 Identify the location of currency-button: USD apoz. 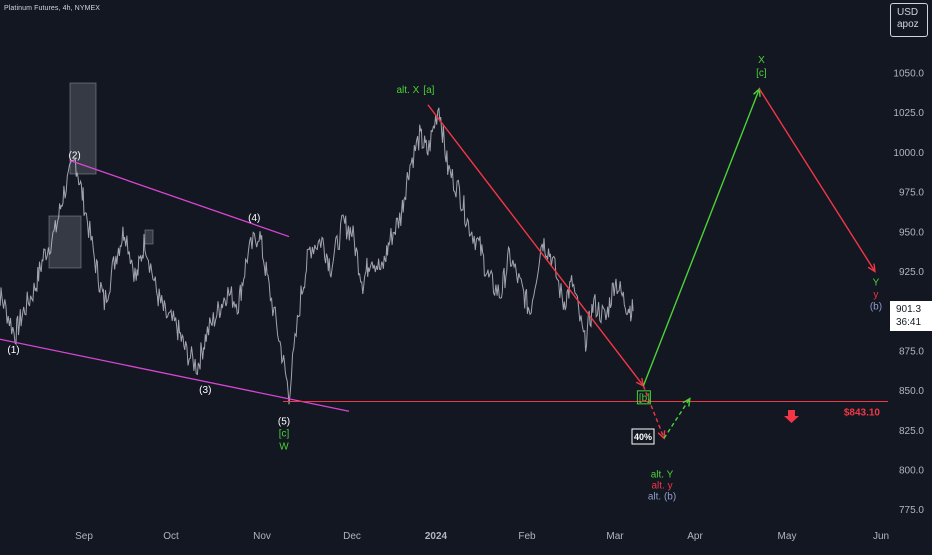
(909, 20).